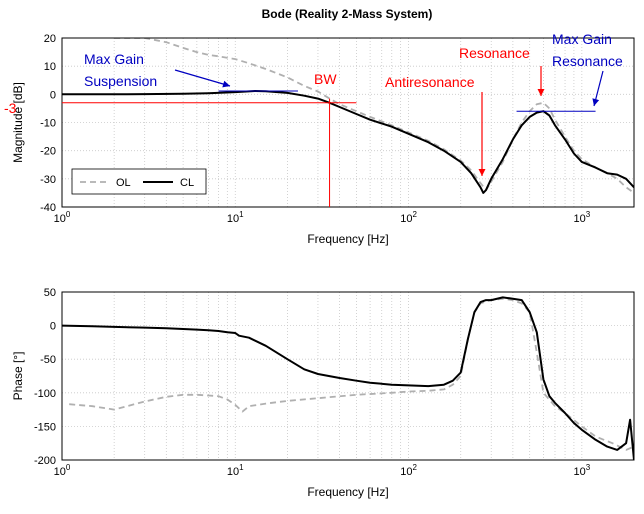 The image size is (644, 514). What do you see at coordinates (202, 78) in the screenshot?
I see `suspension-arrow-shaft` at bounding box center [202, 78].